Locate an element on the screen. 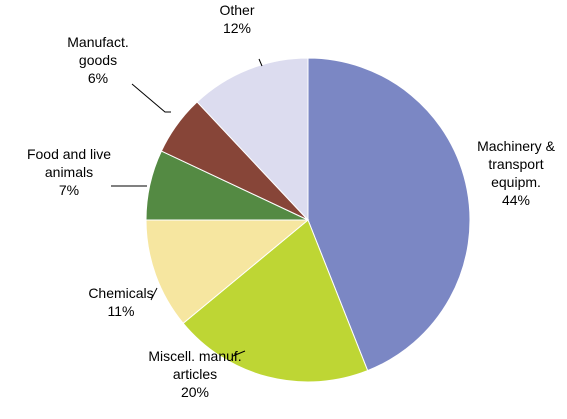  slice-percent: 44% is located at coordinates (516, 200).